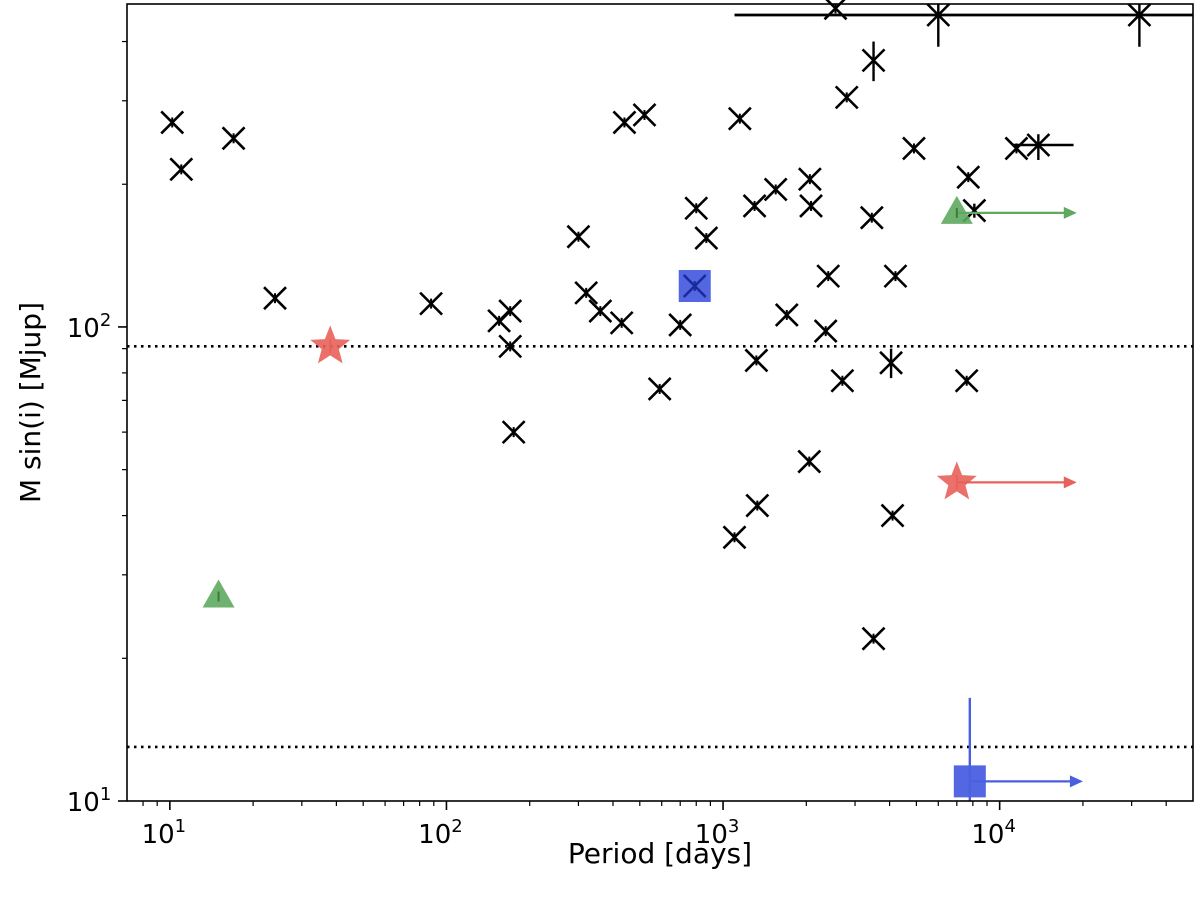 The width and height of the screenshot is (1200, 903). I want to click on x-axis-label: Period [days], so click(660, 853).